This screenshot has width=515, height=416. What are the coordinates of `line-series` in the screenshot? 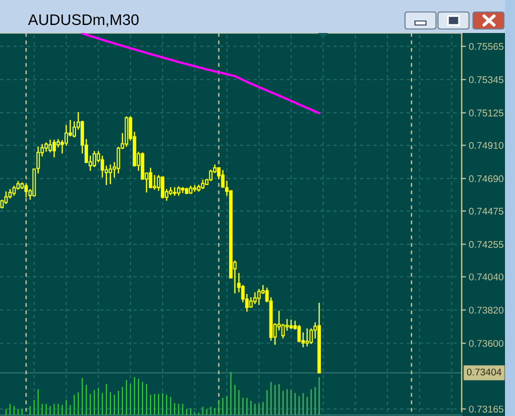 It's located at (200, 73).